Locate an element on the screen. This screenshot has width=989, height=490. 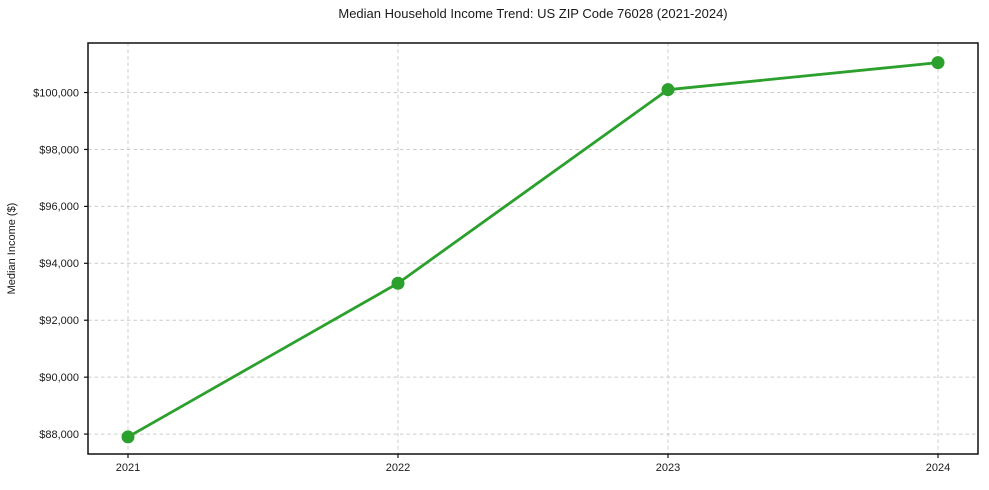
x-tick-label: 2022 is located at coordinates (398, 468).